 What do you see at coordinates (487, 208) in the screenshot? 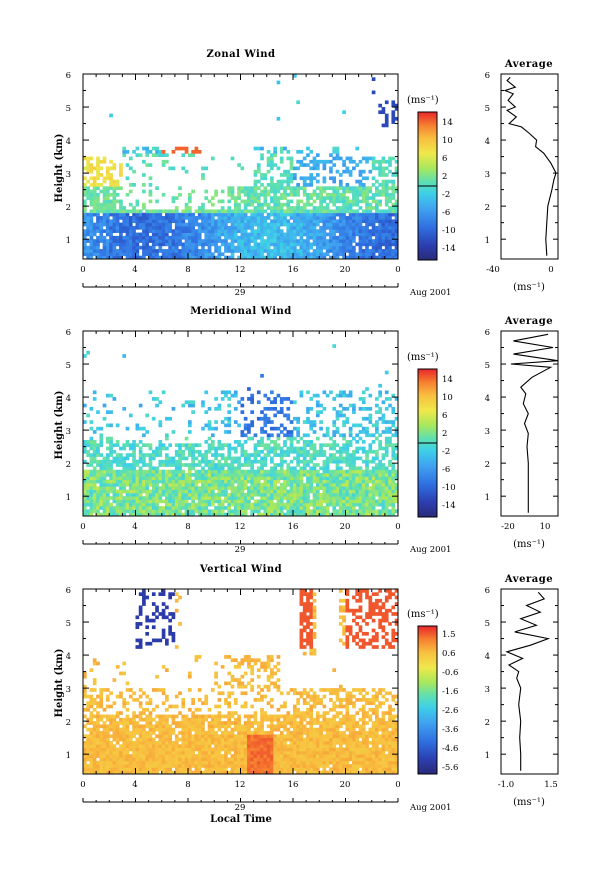
I see `average-y-tick: 2` at bounding box center [487, 208].